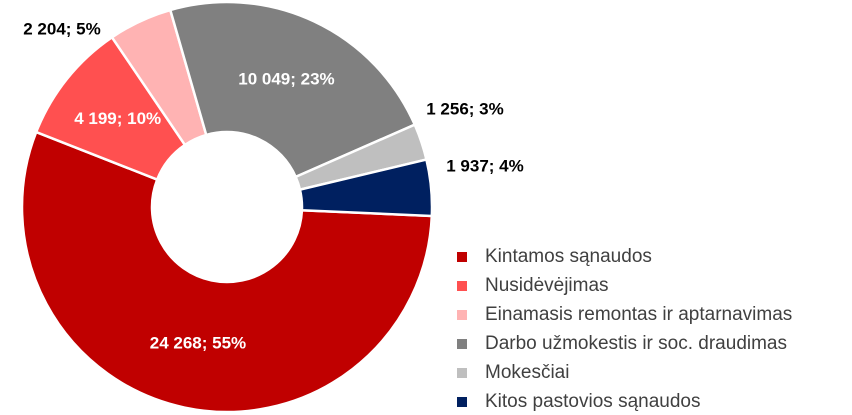 This screenshot has width=852, height=415. Describe the element at coordinates (62, 28) in the screenshot. I see `data-label: 2 204; 5%` at that location.